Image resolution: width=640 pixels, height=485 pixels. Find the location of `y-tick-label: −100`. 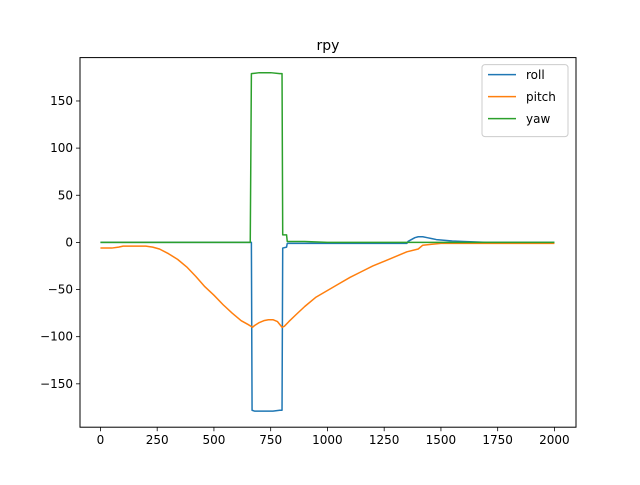

y-tick-label: −100 is located at coordinates (56, 337).